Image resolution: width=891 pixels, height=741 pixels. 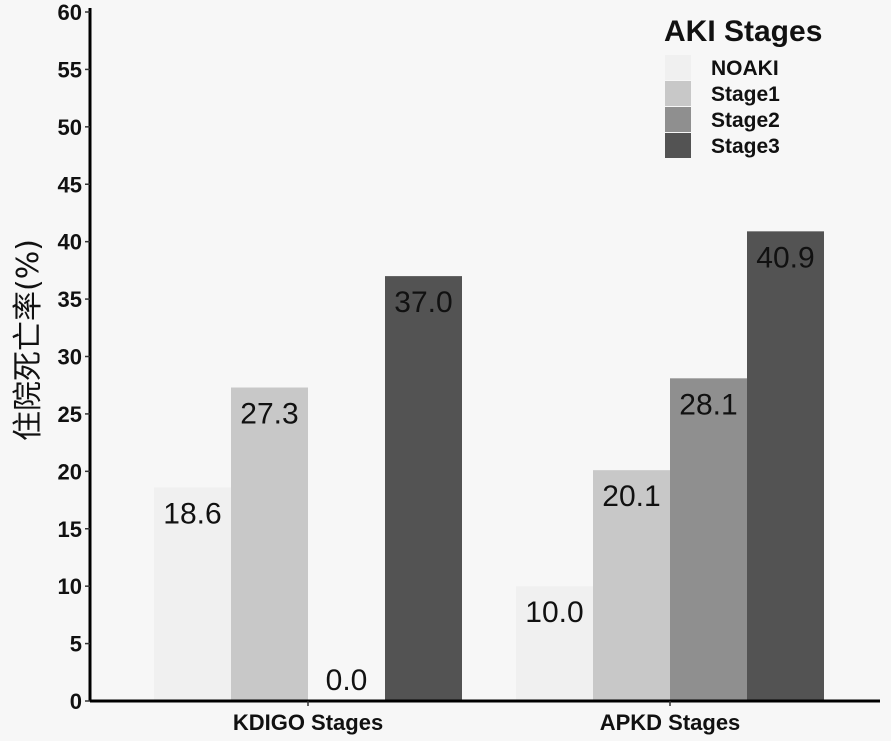 What do you see at coordinates (745, 120) in the screenshot?
I see `legend-label: Stage2` at bounding box center [745, 120].